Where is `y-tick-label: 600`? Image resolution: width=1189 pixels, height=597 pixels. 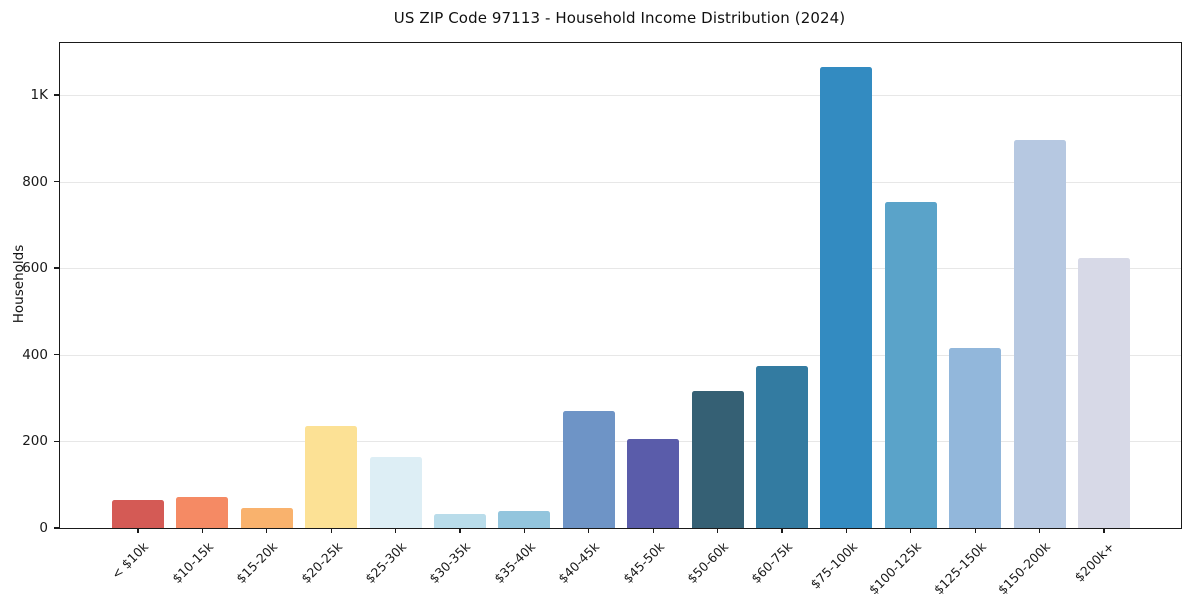 y-tick-label: 600 is located at coordinates (35, 268).